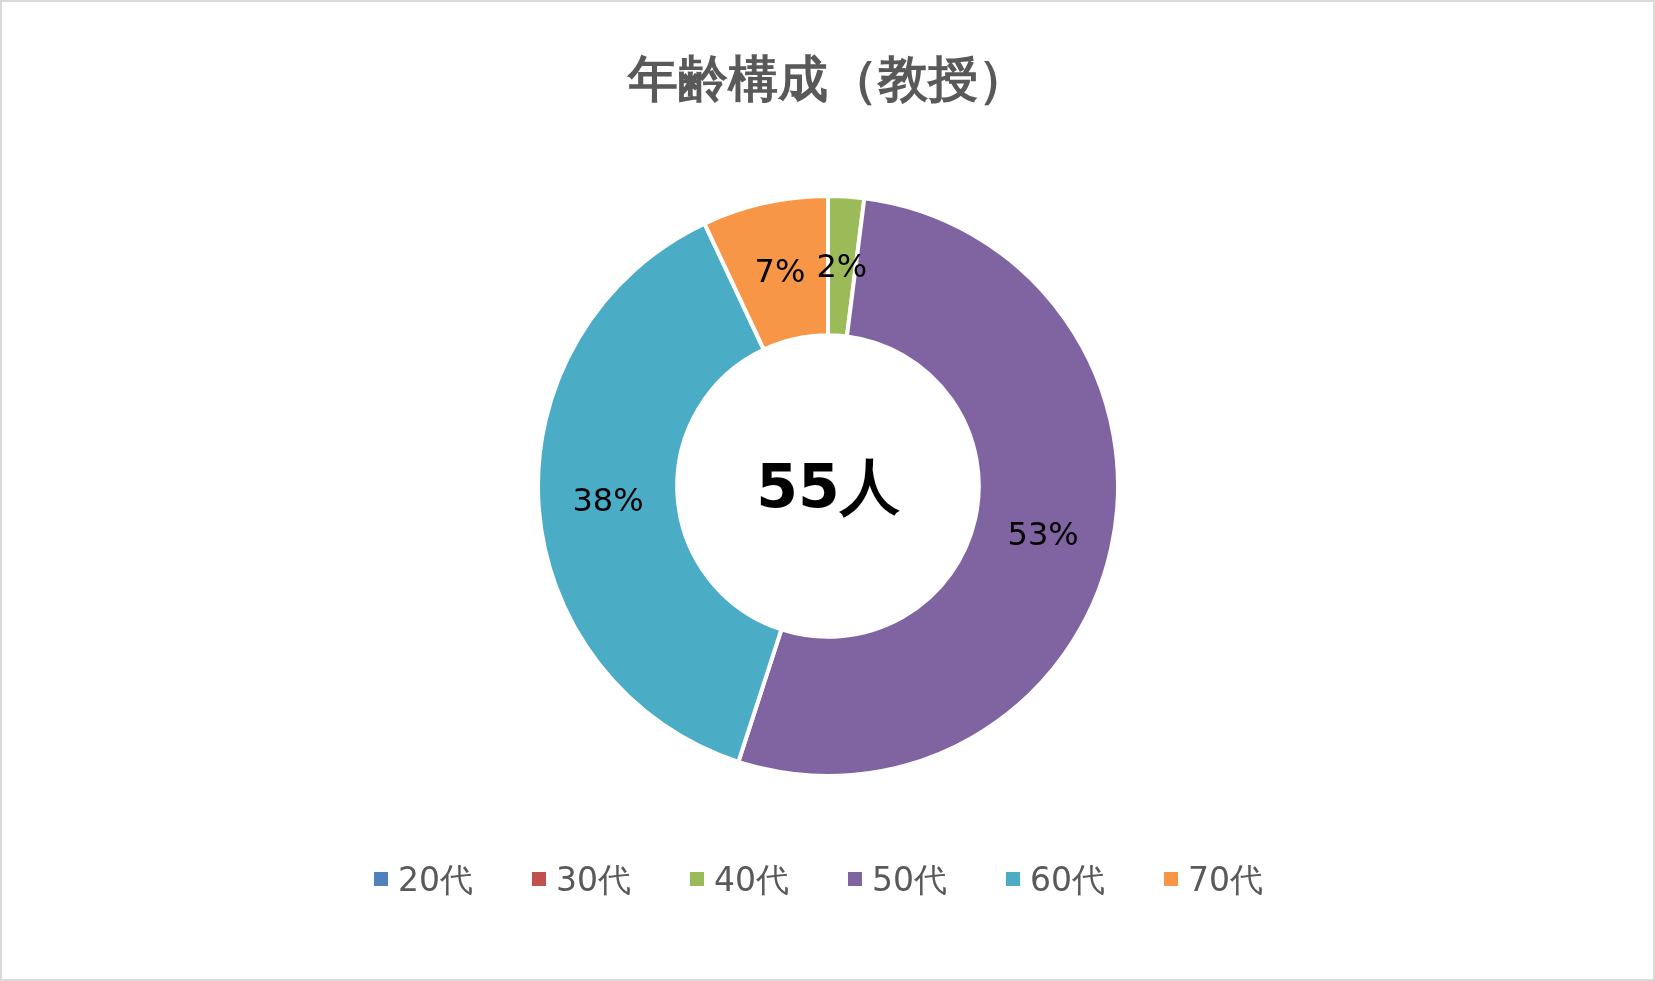 Image resolution: width=1655 pixels, height=981 pixels. Describe the element at coordinates (827, 79) in the screenshot. I see `chart-title: 年齢構成（教授）` at that location.